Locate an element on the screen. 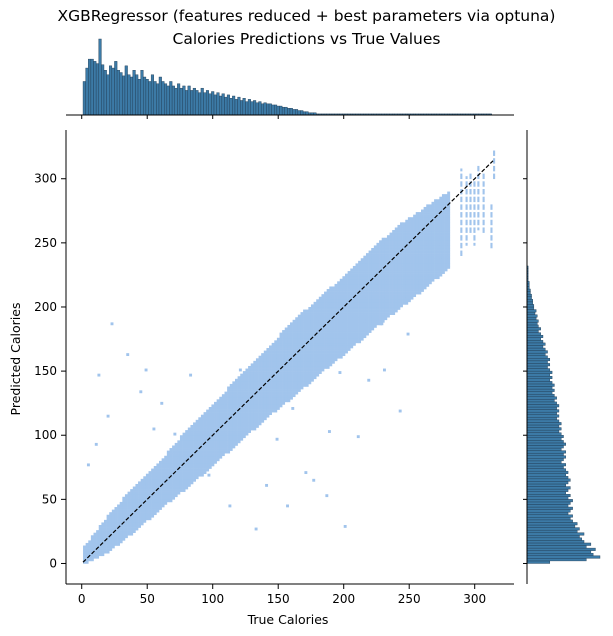 The image size is (613, 636). marginal-x-bar is located at coordinates (84, 98).